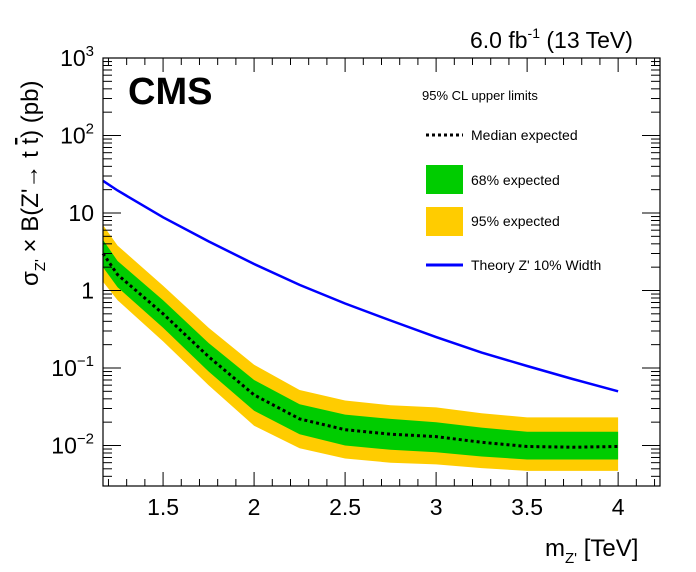  What do you see at coordinates (527, 507) in the screenshot?
I see `x-tick-label: 3.5` at bounding box center [527, 507].